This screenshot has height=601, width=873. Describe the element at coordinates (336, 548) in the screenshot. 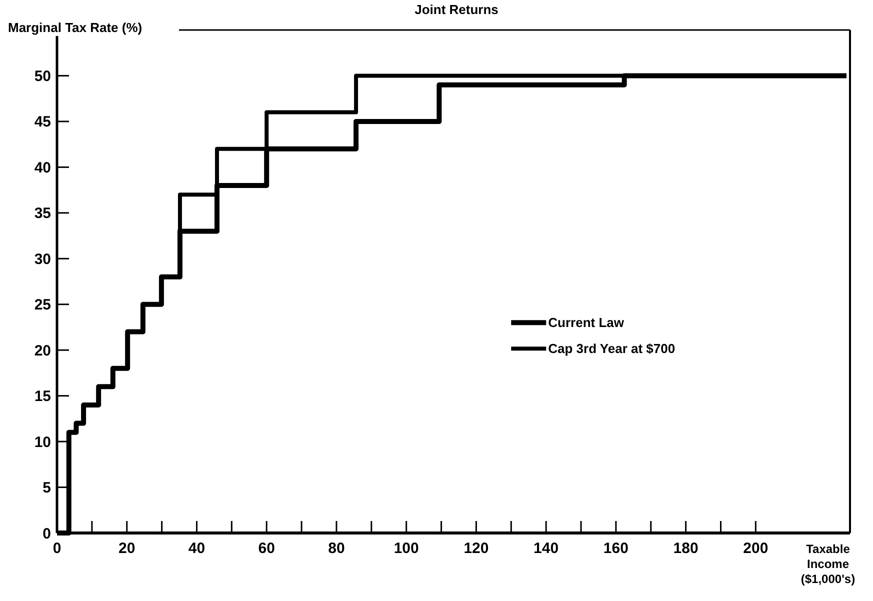

I see `x-tick-label: 80` at that location.